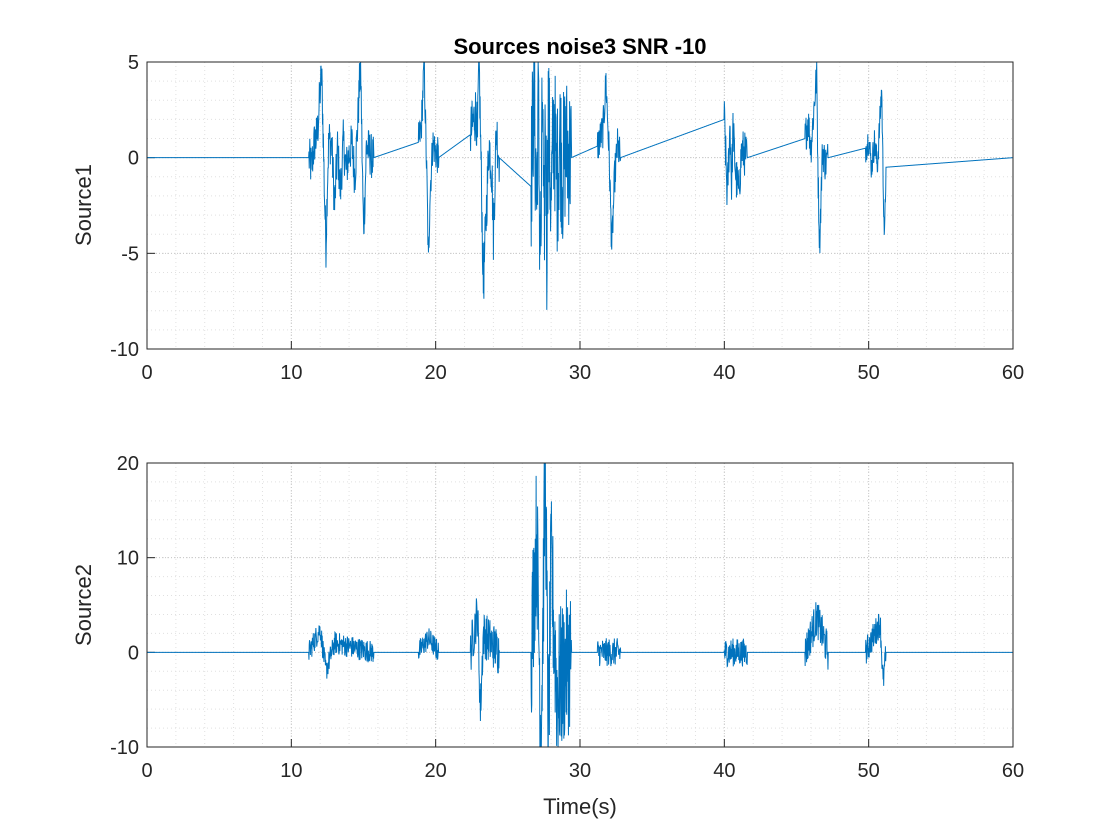 Image resolution: width=1120 pixels, height=840 pixels. What do you see at coordinates (83, 605) in the screenshot?
I see `y-axis-label: Source2` at bounding box center [83, 605].